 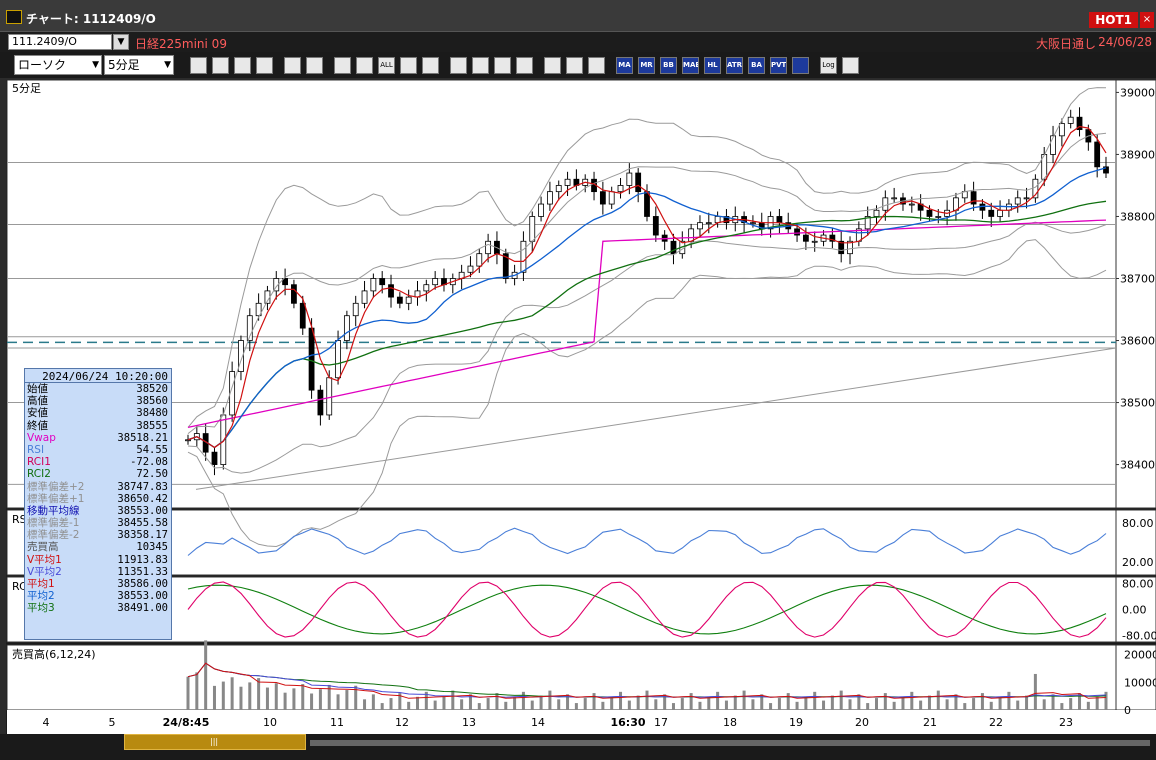 What do you see at coordinates (342, 65) in the screenshot?
I see `toolbar-candle-icon` at bounding box center [342, 65].